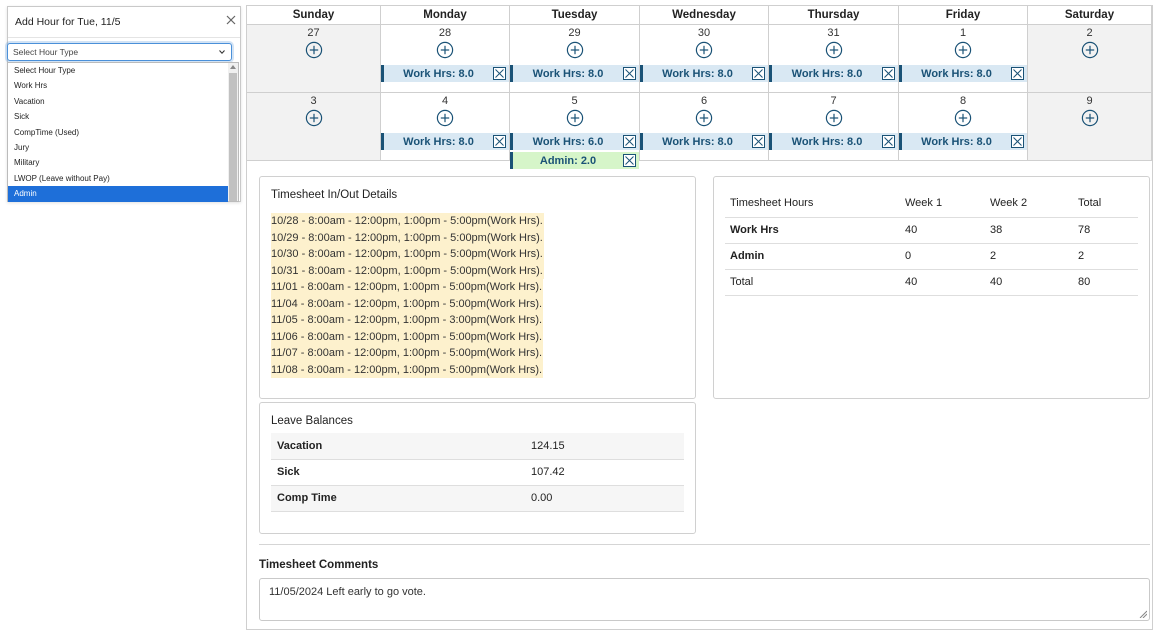  I want to click on hours-value: 80, so click(1105, 282).